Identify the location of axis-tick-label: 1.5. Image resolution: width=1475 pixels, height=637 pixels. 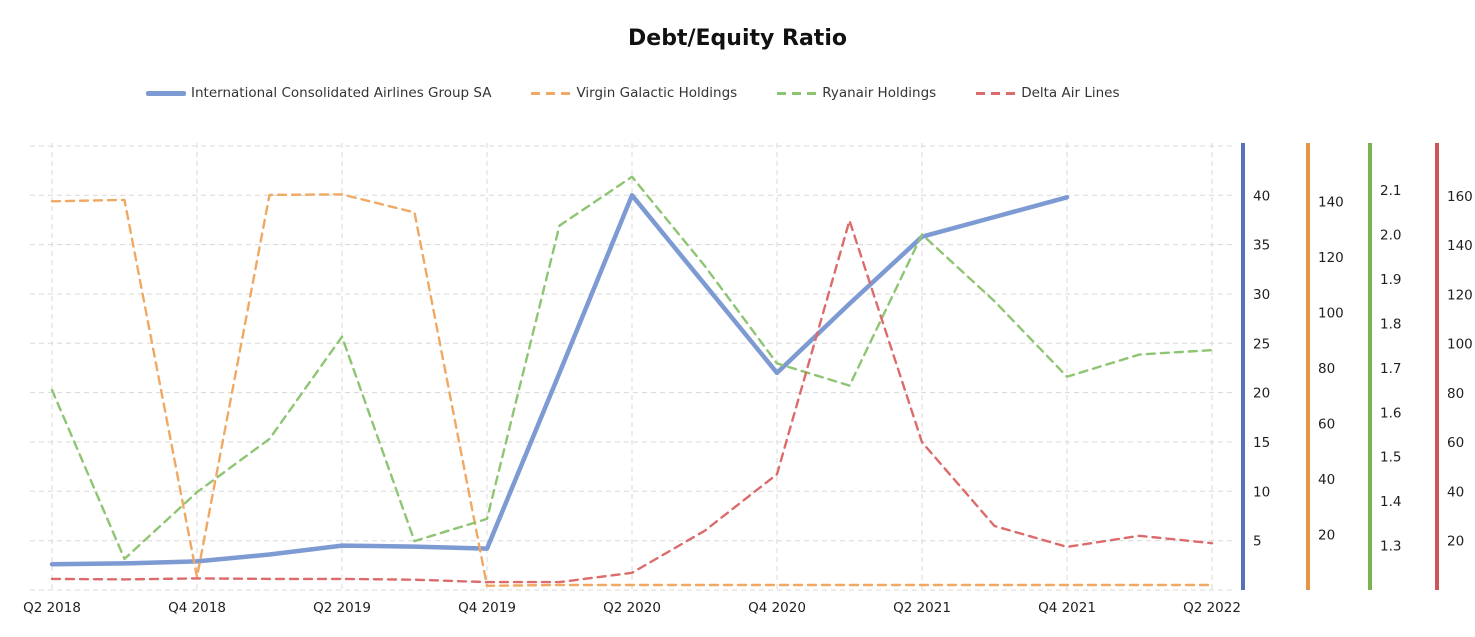
(1390, 458).